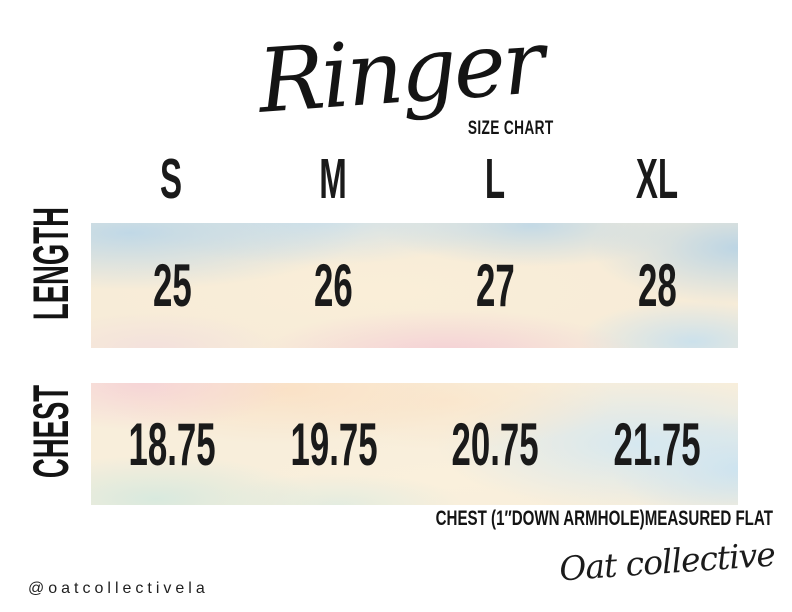  Describe the element at coordinates (657, 179) in the screenshot. I see `column-header-xl: XL` at that location.